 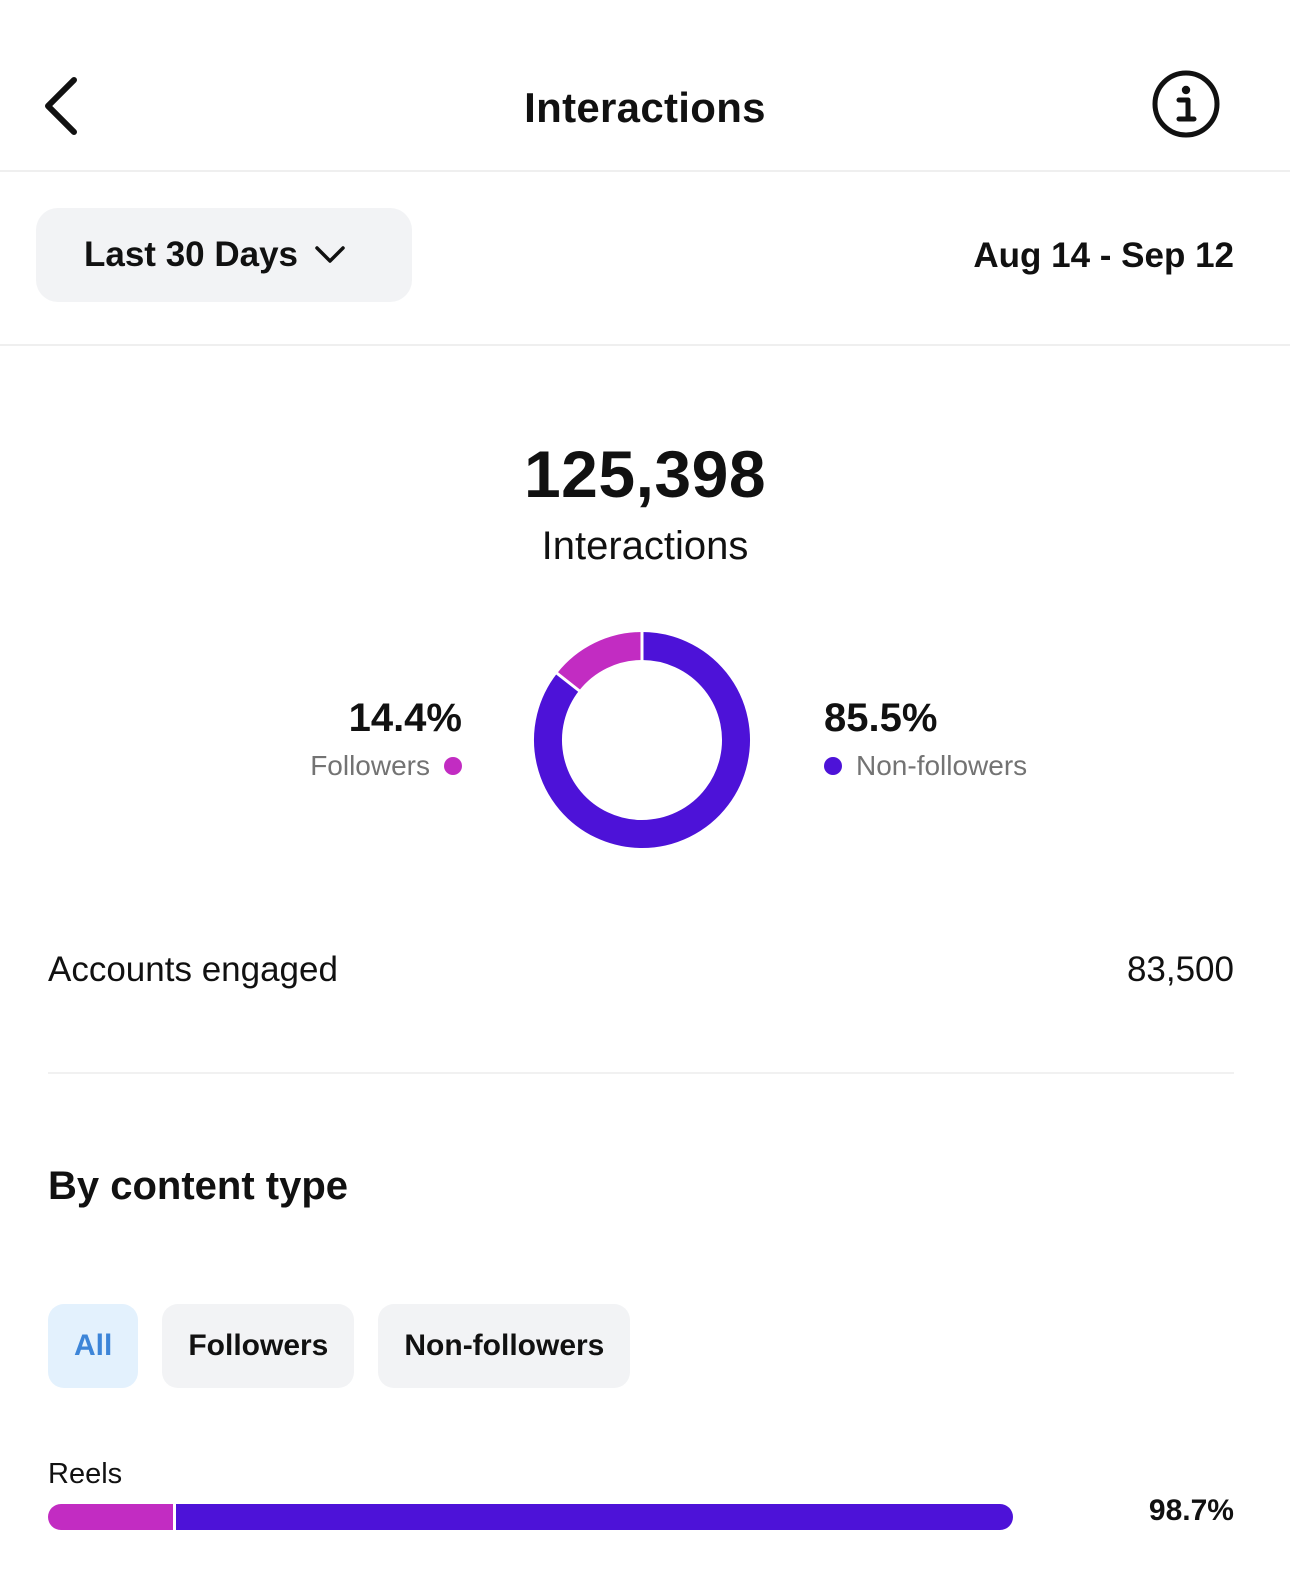 What do you see at coordinates (645, 259) in the screenshot?
I see `filter-row: Last 30 Days Aug 14 - Sep 12` at bounding box center [645, 259].